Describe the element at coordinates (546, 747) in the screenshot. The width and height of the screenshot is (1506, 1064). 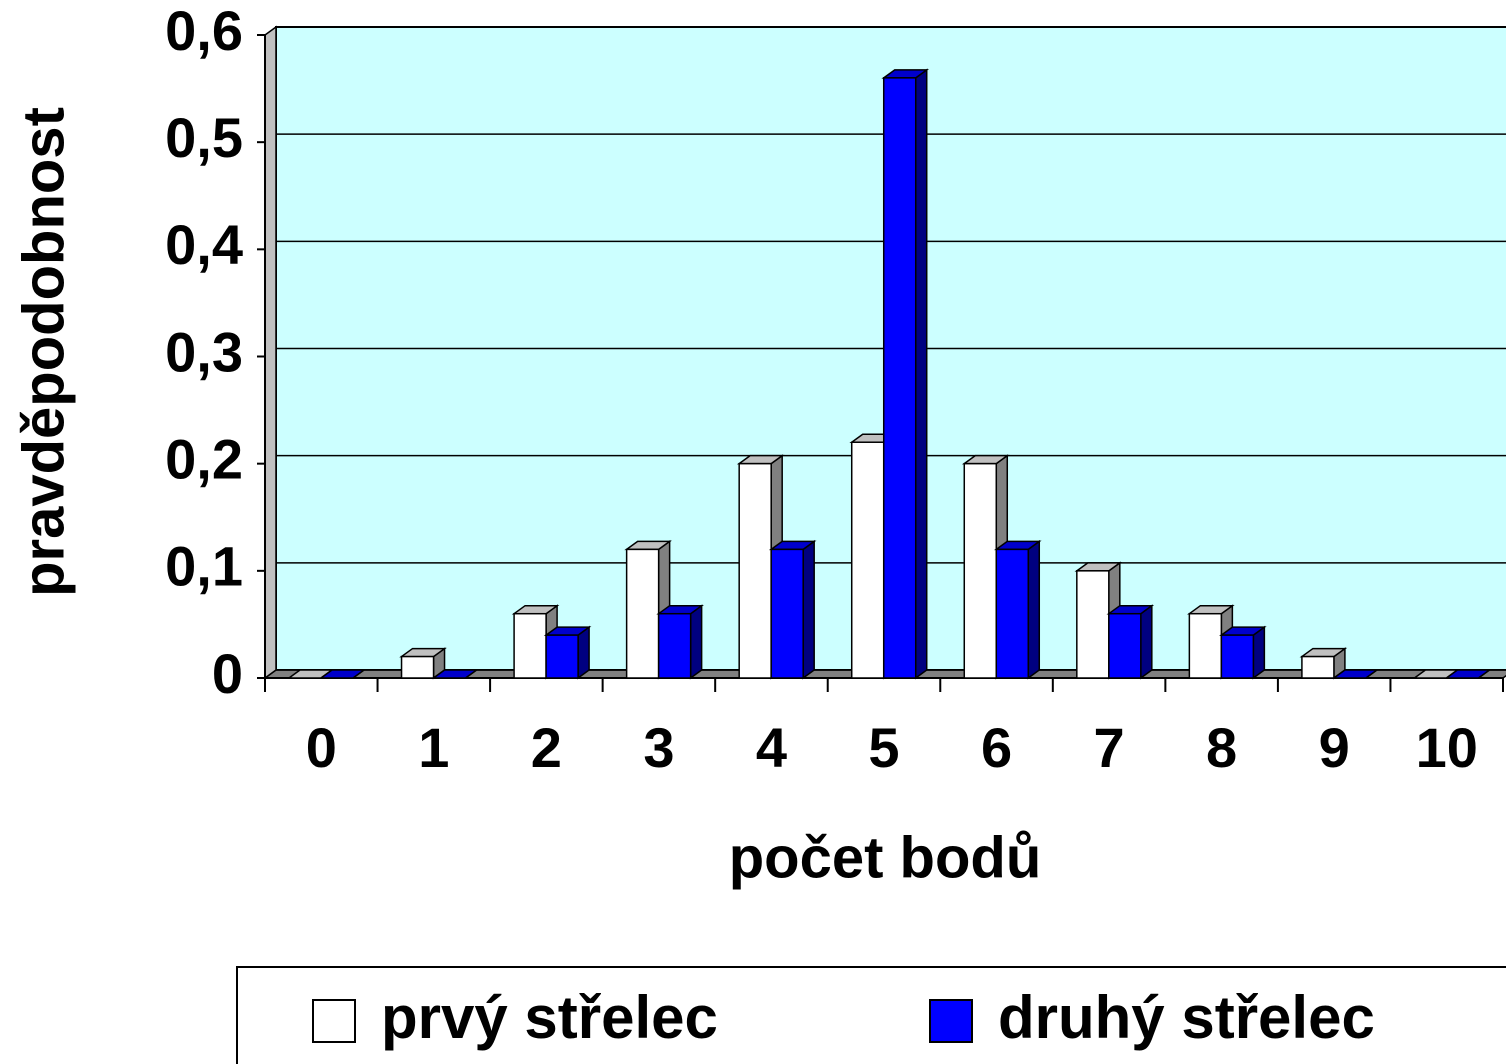
I see `x-tick-label: 2` at that location.